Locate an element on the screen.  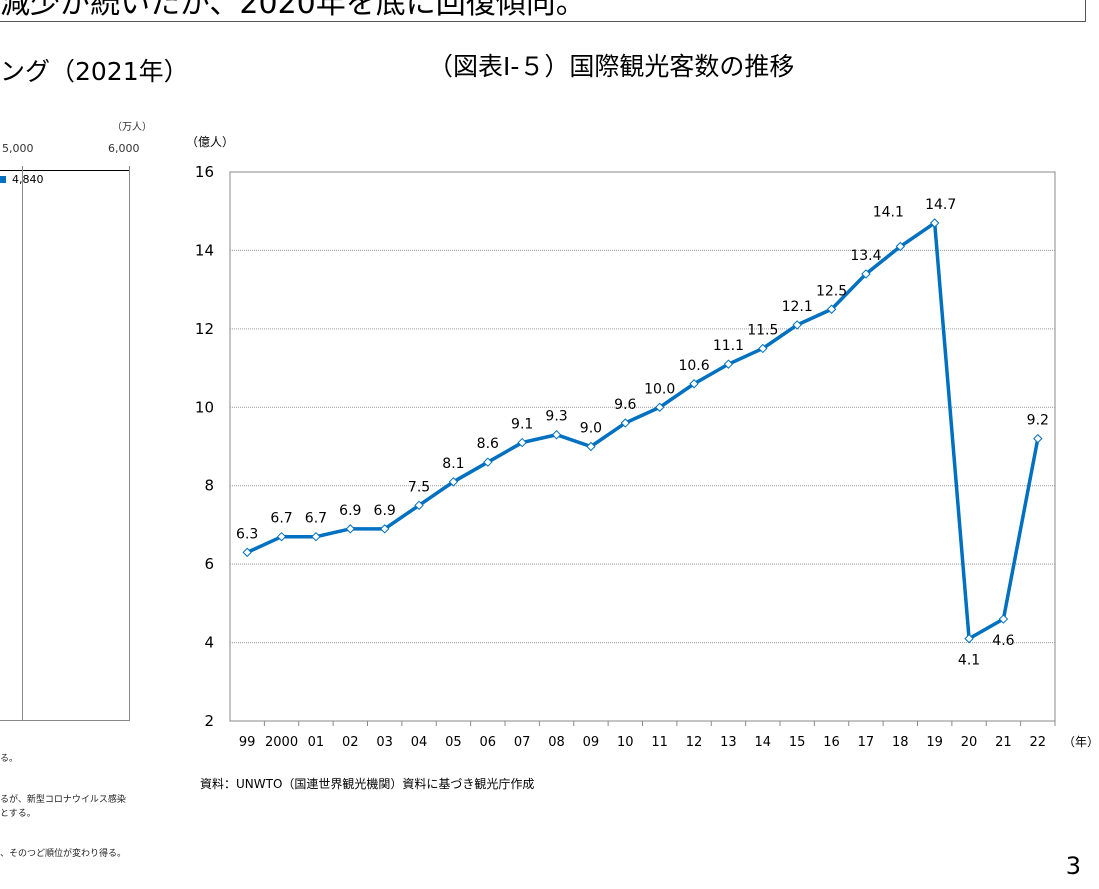
left-note: るが、新型コロナウイルス感染 is located at coordinates (63, 800).